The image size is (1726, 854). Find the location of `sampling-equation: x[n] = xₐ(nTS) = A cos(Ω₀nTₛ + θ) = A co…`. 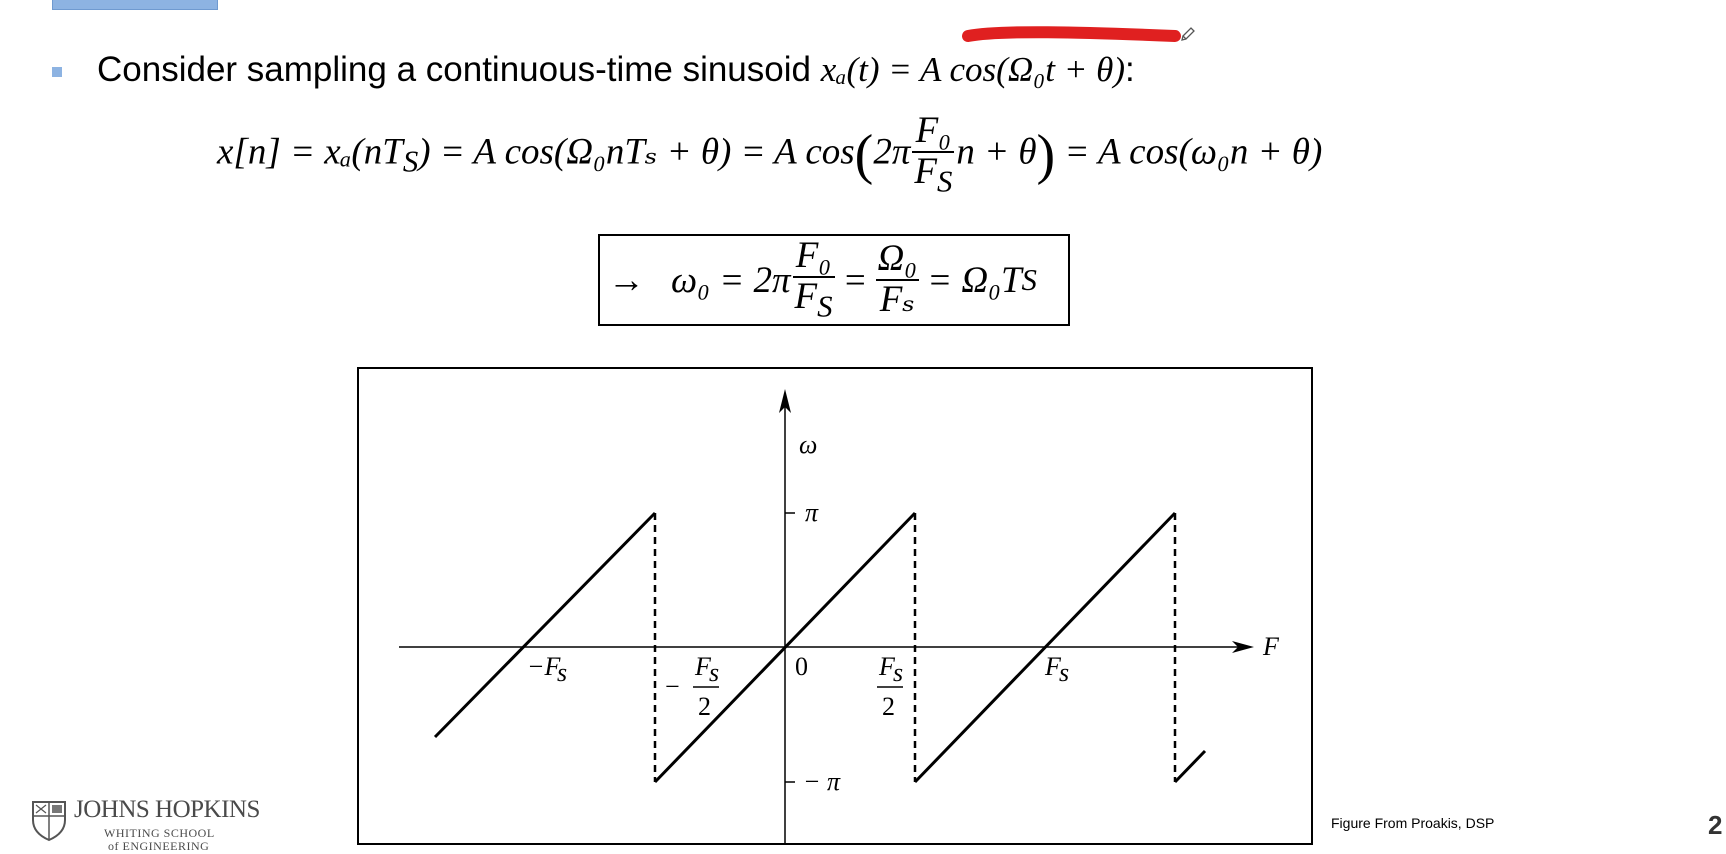

sampling-equation: x[n] = xₐ(nTS) = A cos(Ω₀nTₛ + θ) = A co… is located at coordinates (770, 155).